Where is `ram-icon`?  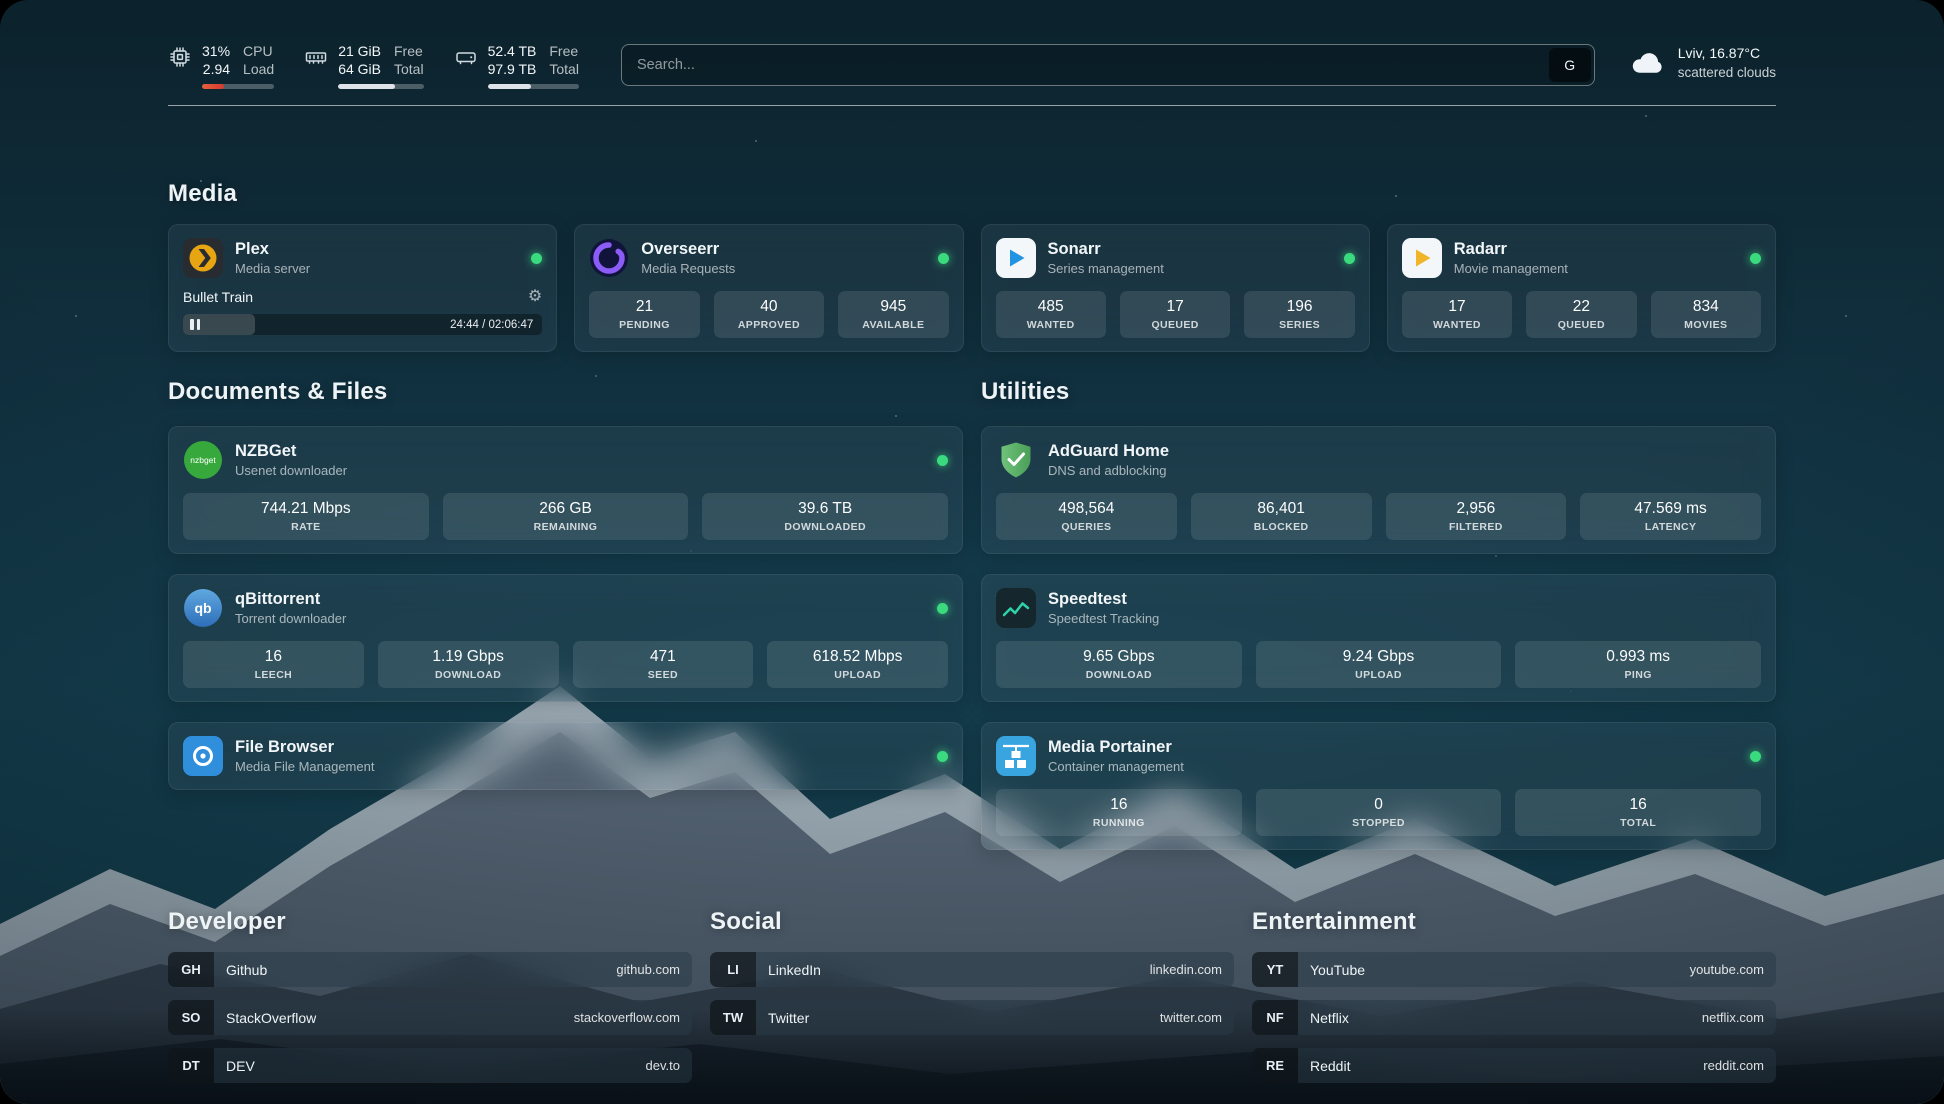
ram-icon is located at coordinates (316, 57).